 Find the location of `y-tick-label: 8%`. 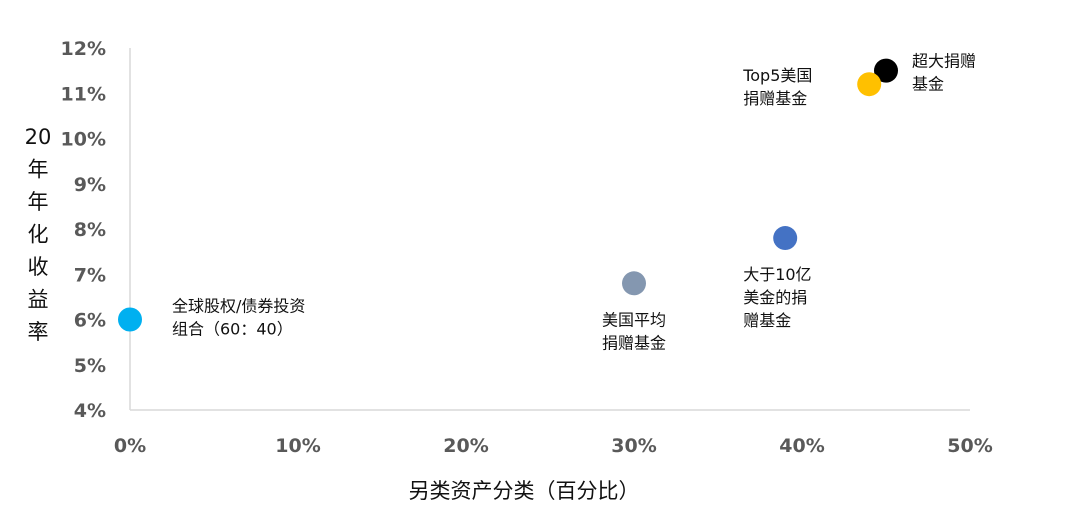

y-tick-label: 8% is located at coordinates (90, 230).